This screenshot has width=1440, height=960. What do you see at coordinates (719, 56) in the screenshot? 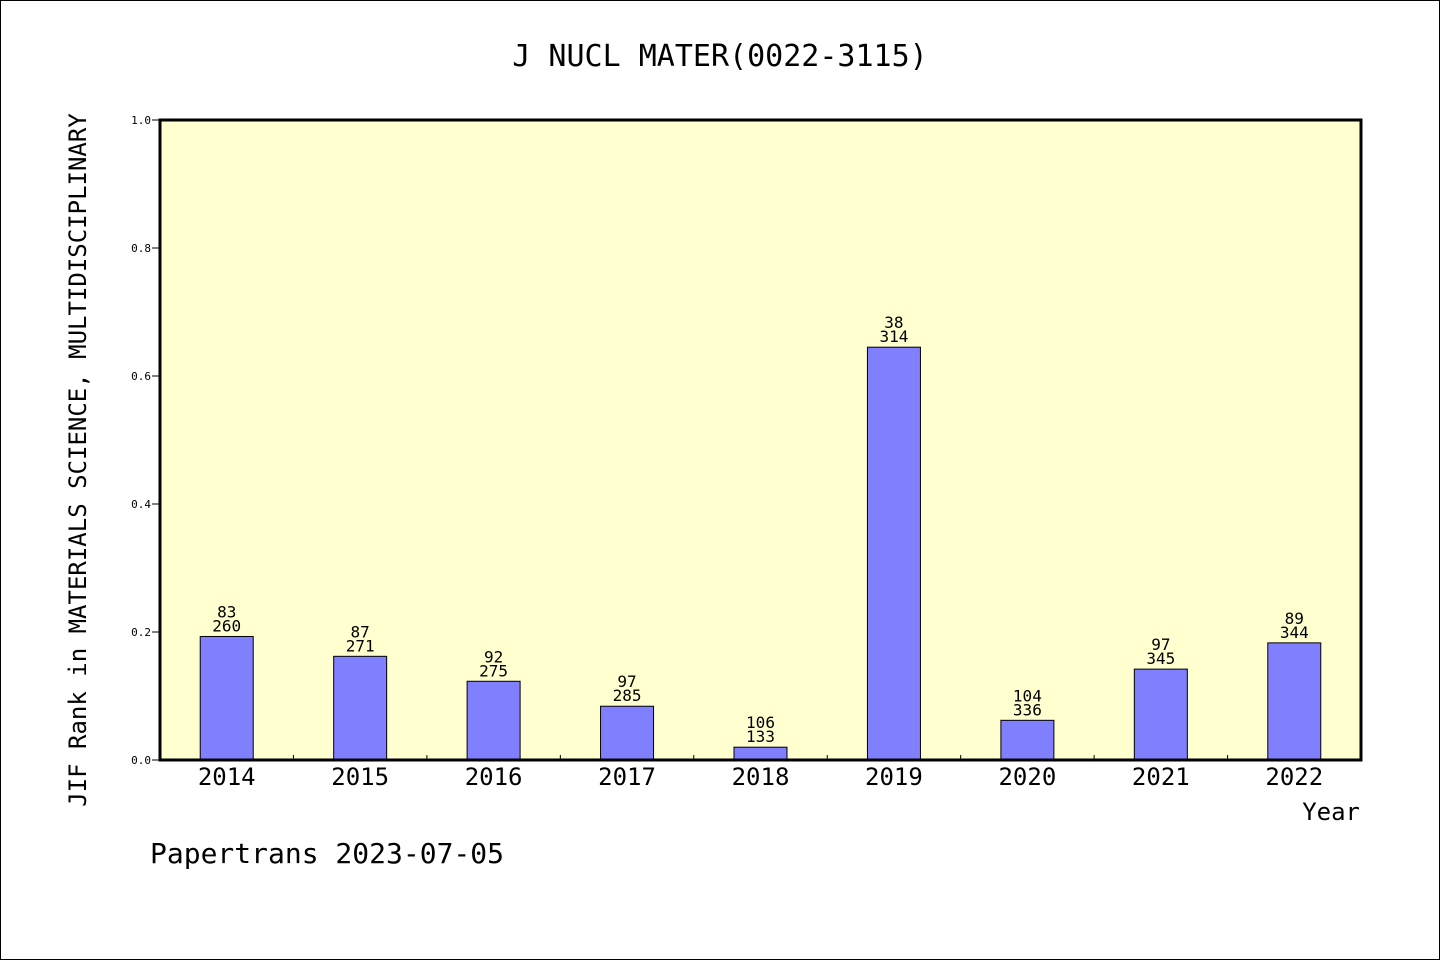
I see `chart-title: J NUCL MATER(0022-3115)` at bounding box center [719, 56].